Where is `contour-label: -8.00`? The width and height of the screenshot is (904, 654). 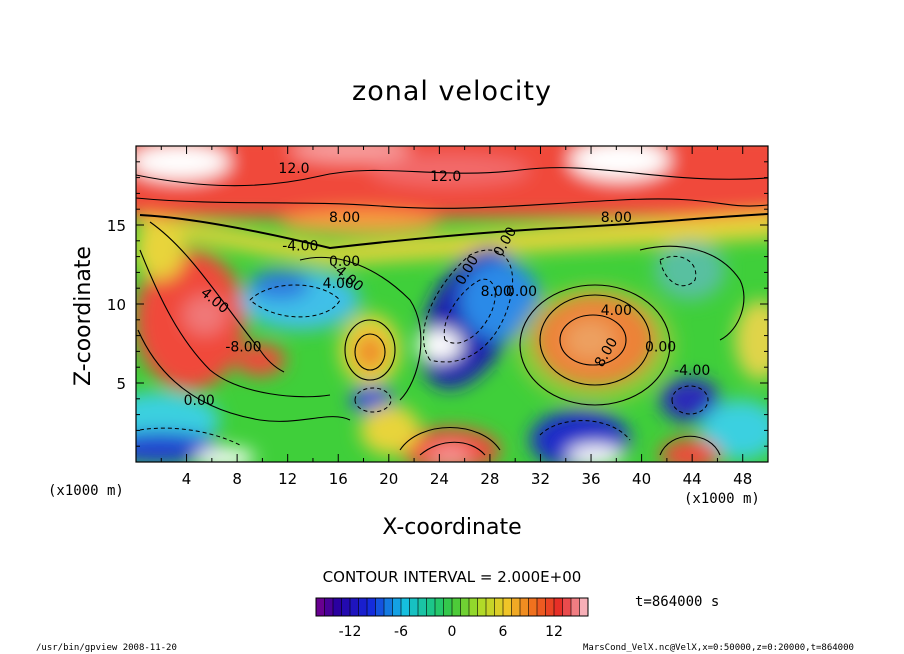
contour-label: -8.00 is located at coordinates (243, 347).